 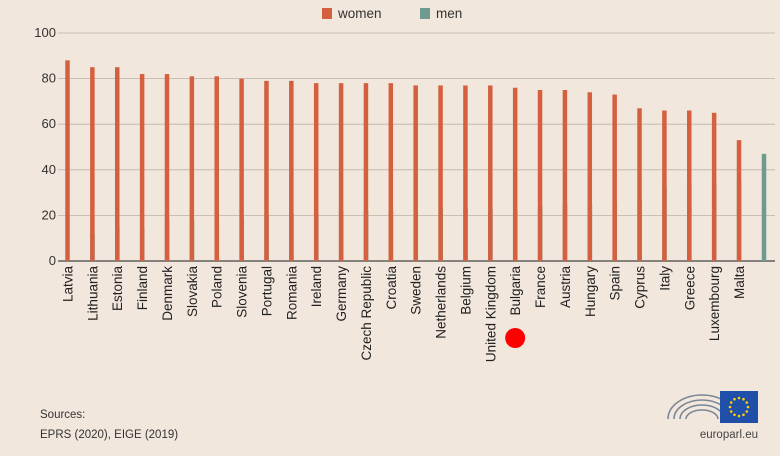 What do you see at coordinates (392, 13) in the screenshot?
I see `legend: women men` at bounding box center [392, 13].